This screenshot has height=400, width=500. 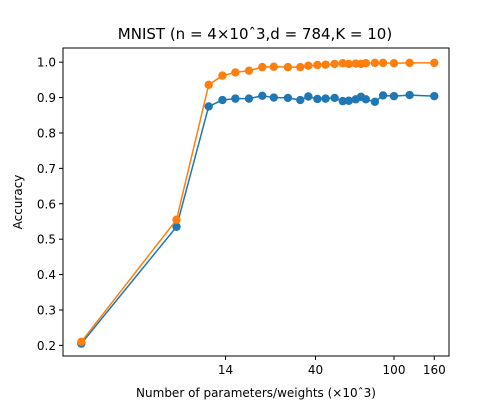 What do you see at coordinates (434, 370) in the screenshot?
I see `x-tick-label: 160` at bounding box center [434, 370].